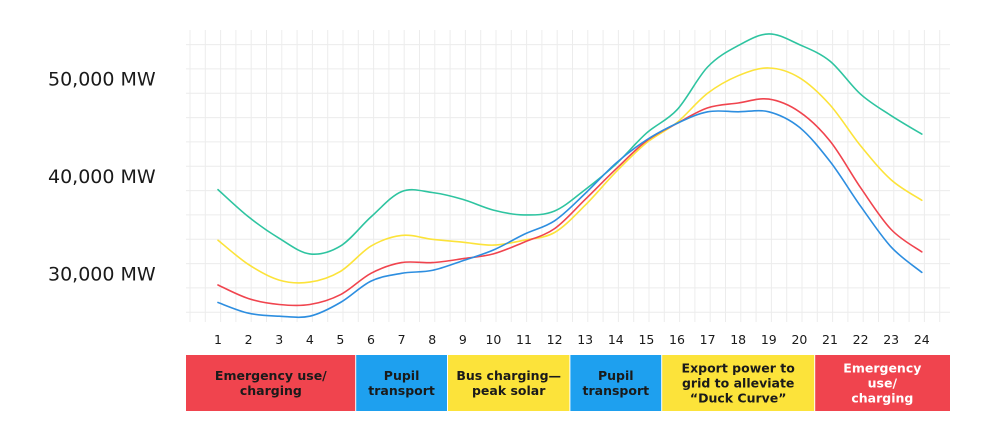 This screenshot has height=441, width=1000. What do you see at coordinates (572, 339) in the screenshot?
I see `x-axis: 1 2 3 4 5 6 7 8 9 10 11 12 13 14 15 16 17 18 19 20 21 22 23 24` at bounding box center [572, 339].